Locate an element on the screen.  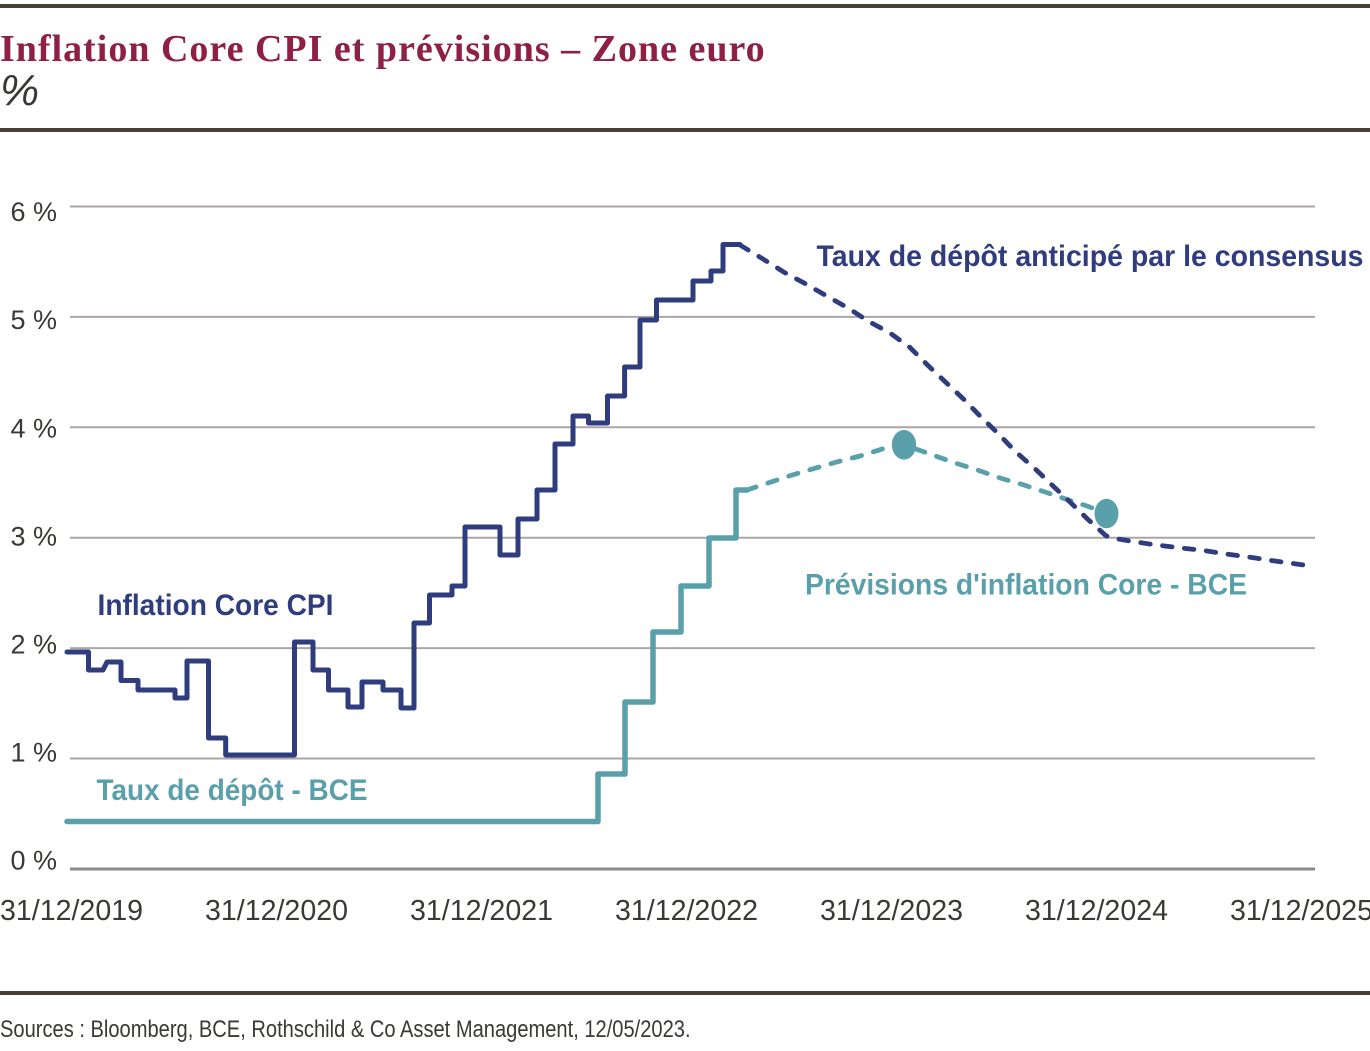
svg-text: 31/12/2024 is located at coordinates (1096, 911).